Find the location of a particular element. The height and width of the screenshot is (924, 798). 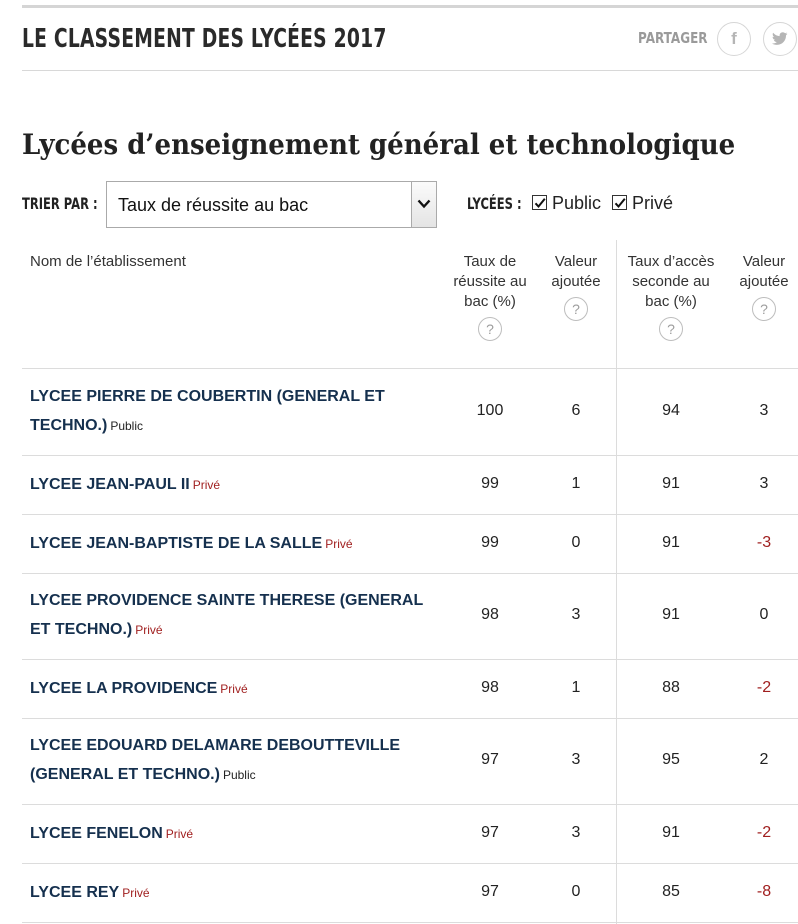

top-rule is located at coordinates (410, 6).